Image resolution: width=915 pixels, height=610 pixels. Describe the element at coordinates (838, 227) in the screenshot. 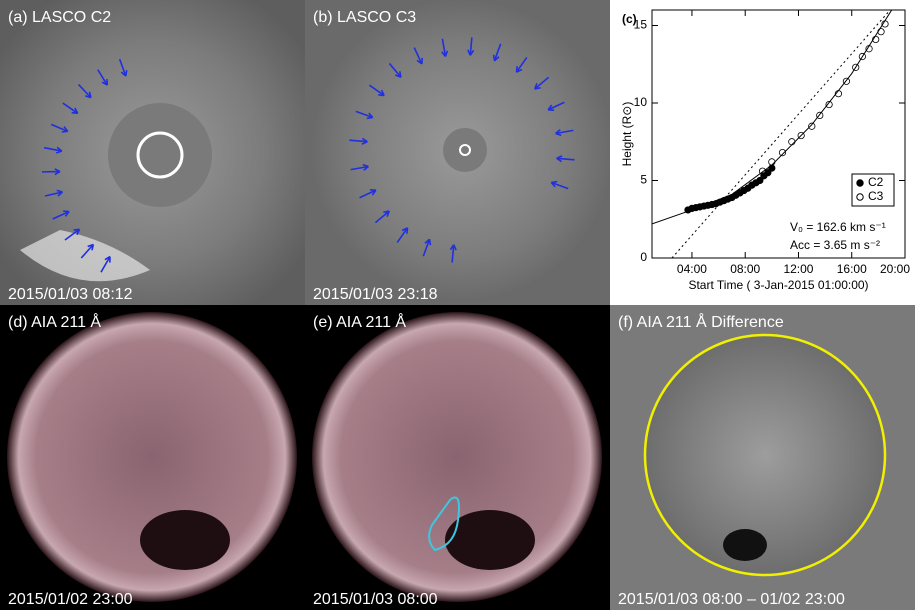

I see `annotation: V₀ = 162.6 km s⁻¹` at that location.